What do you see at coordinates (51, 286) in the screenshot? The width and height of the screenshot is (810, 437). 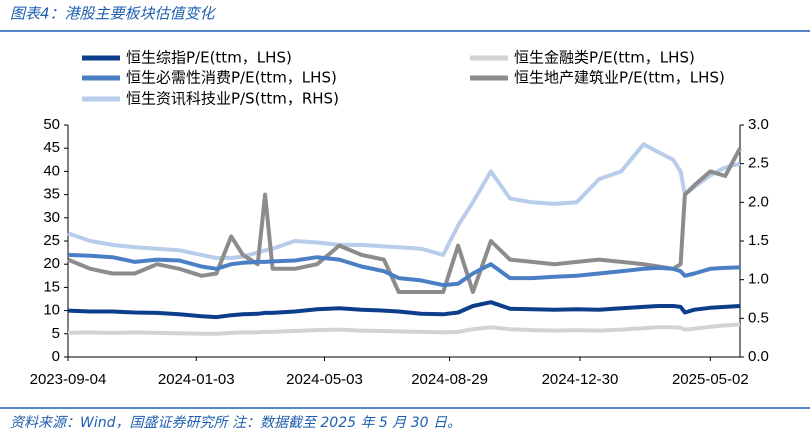 I see `y-tick-label: 15` at bounding box center [51, 286].